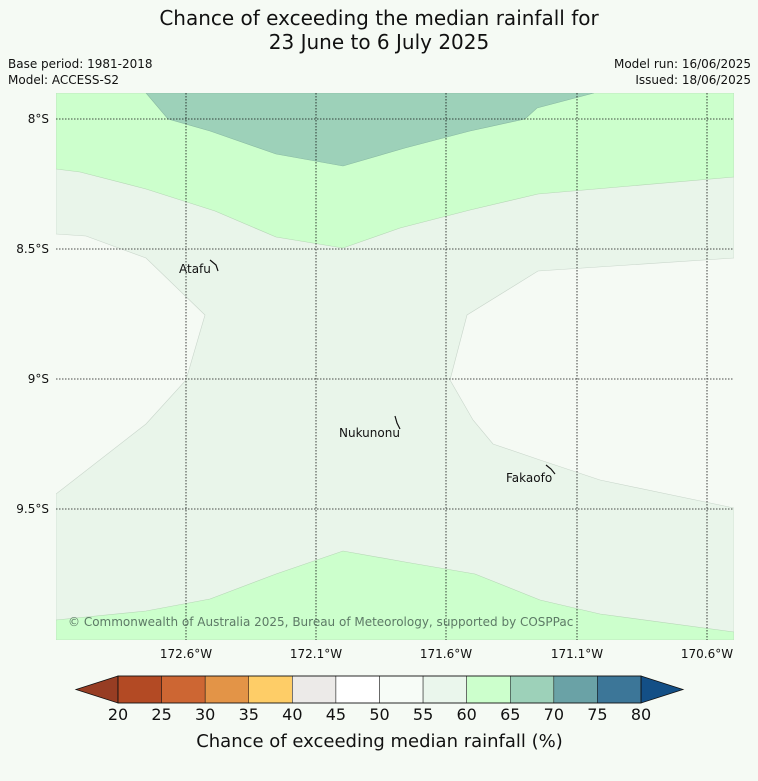 The height and width of the screenshot is (781, 758). I want to click on colorbar-tick-label: 40, so click(292, 714).